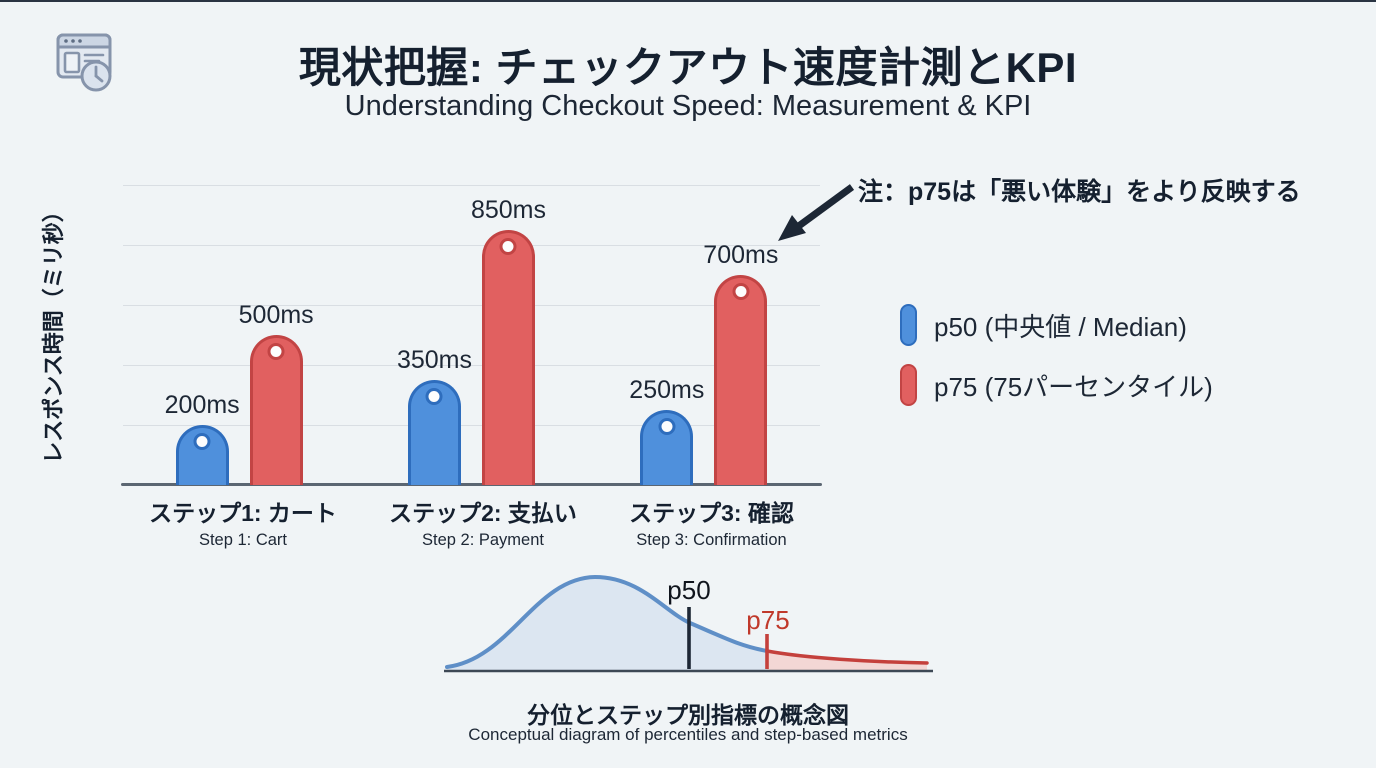 Image resolution: width=1376 pixels, height=768 pixels. Describe the element at coordinates (276, 315) in the screenshot. I see `bar-value-label: 500ms` at that location.